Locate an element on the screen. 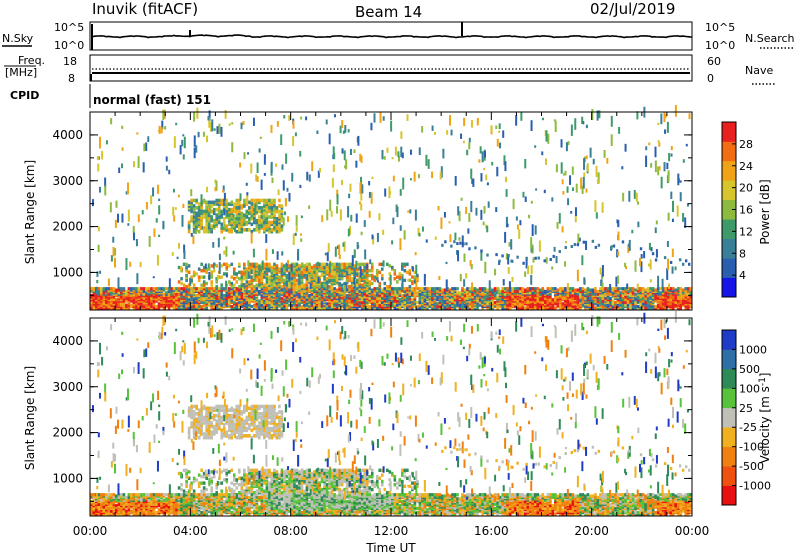 The width and height of the screenshot is (800, 554). nsearch-label: N.Search is located at coordinates (770, 38).